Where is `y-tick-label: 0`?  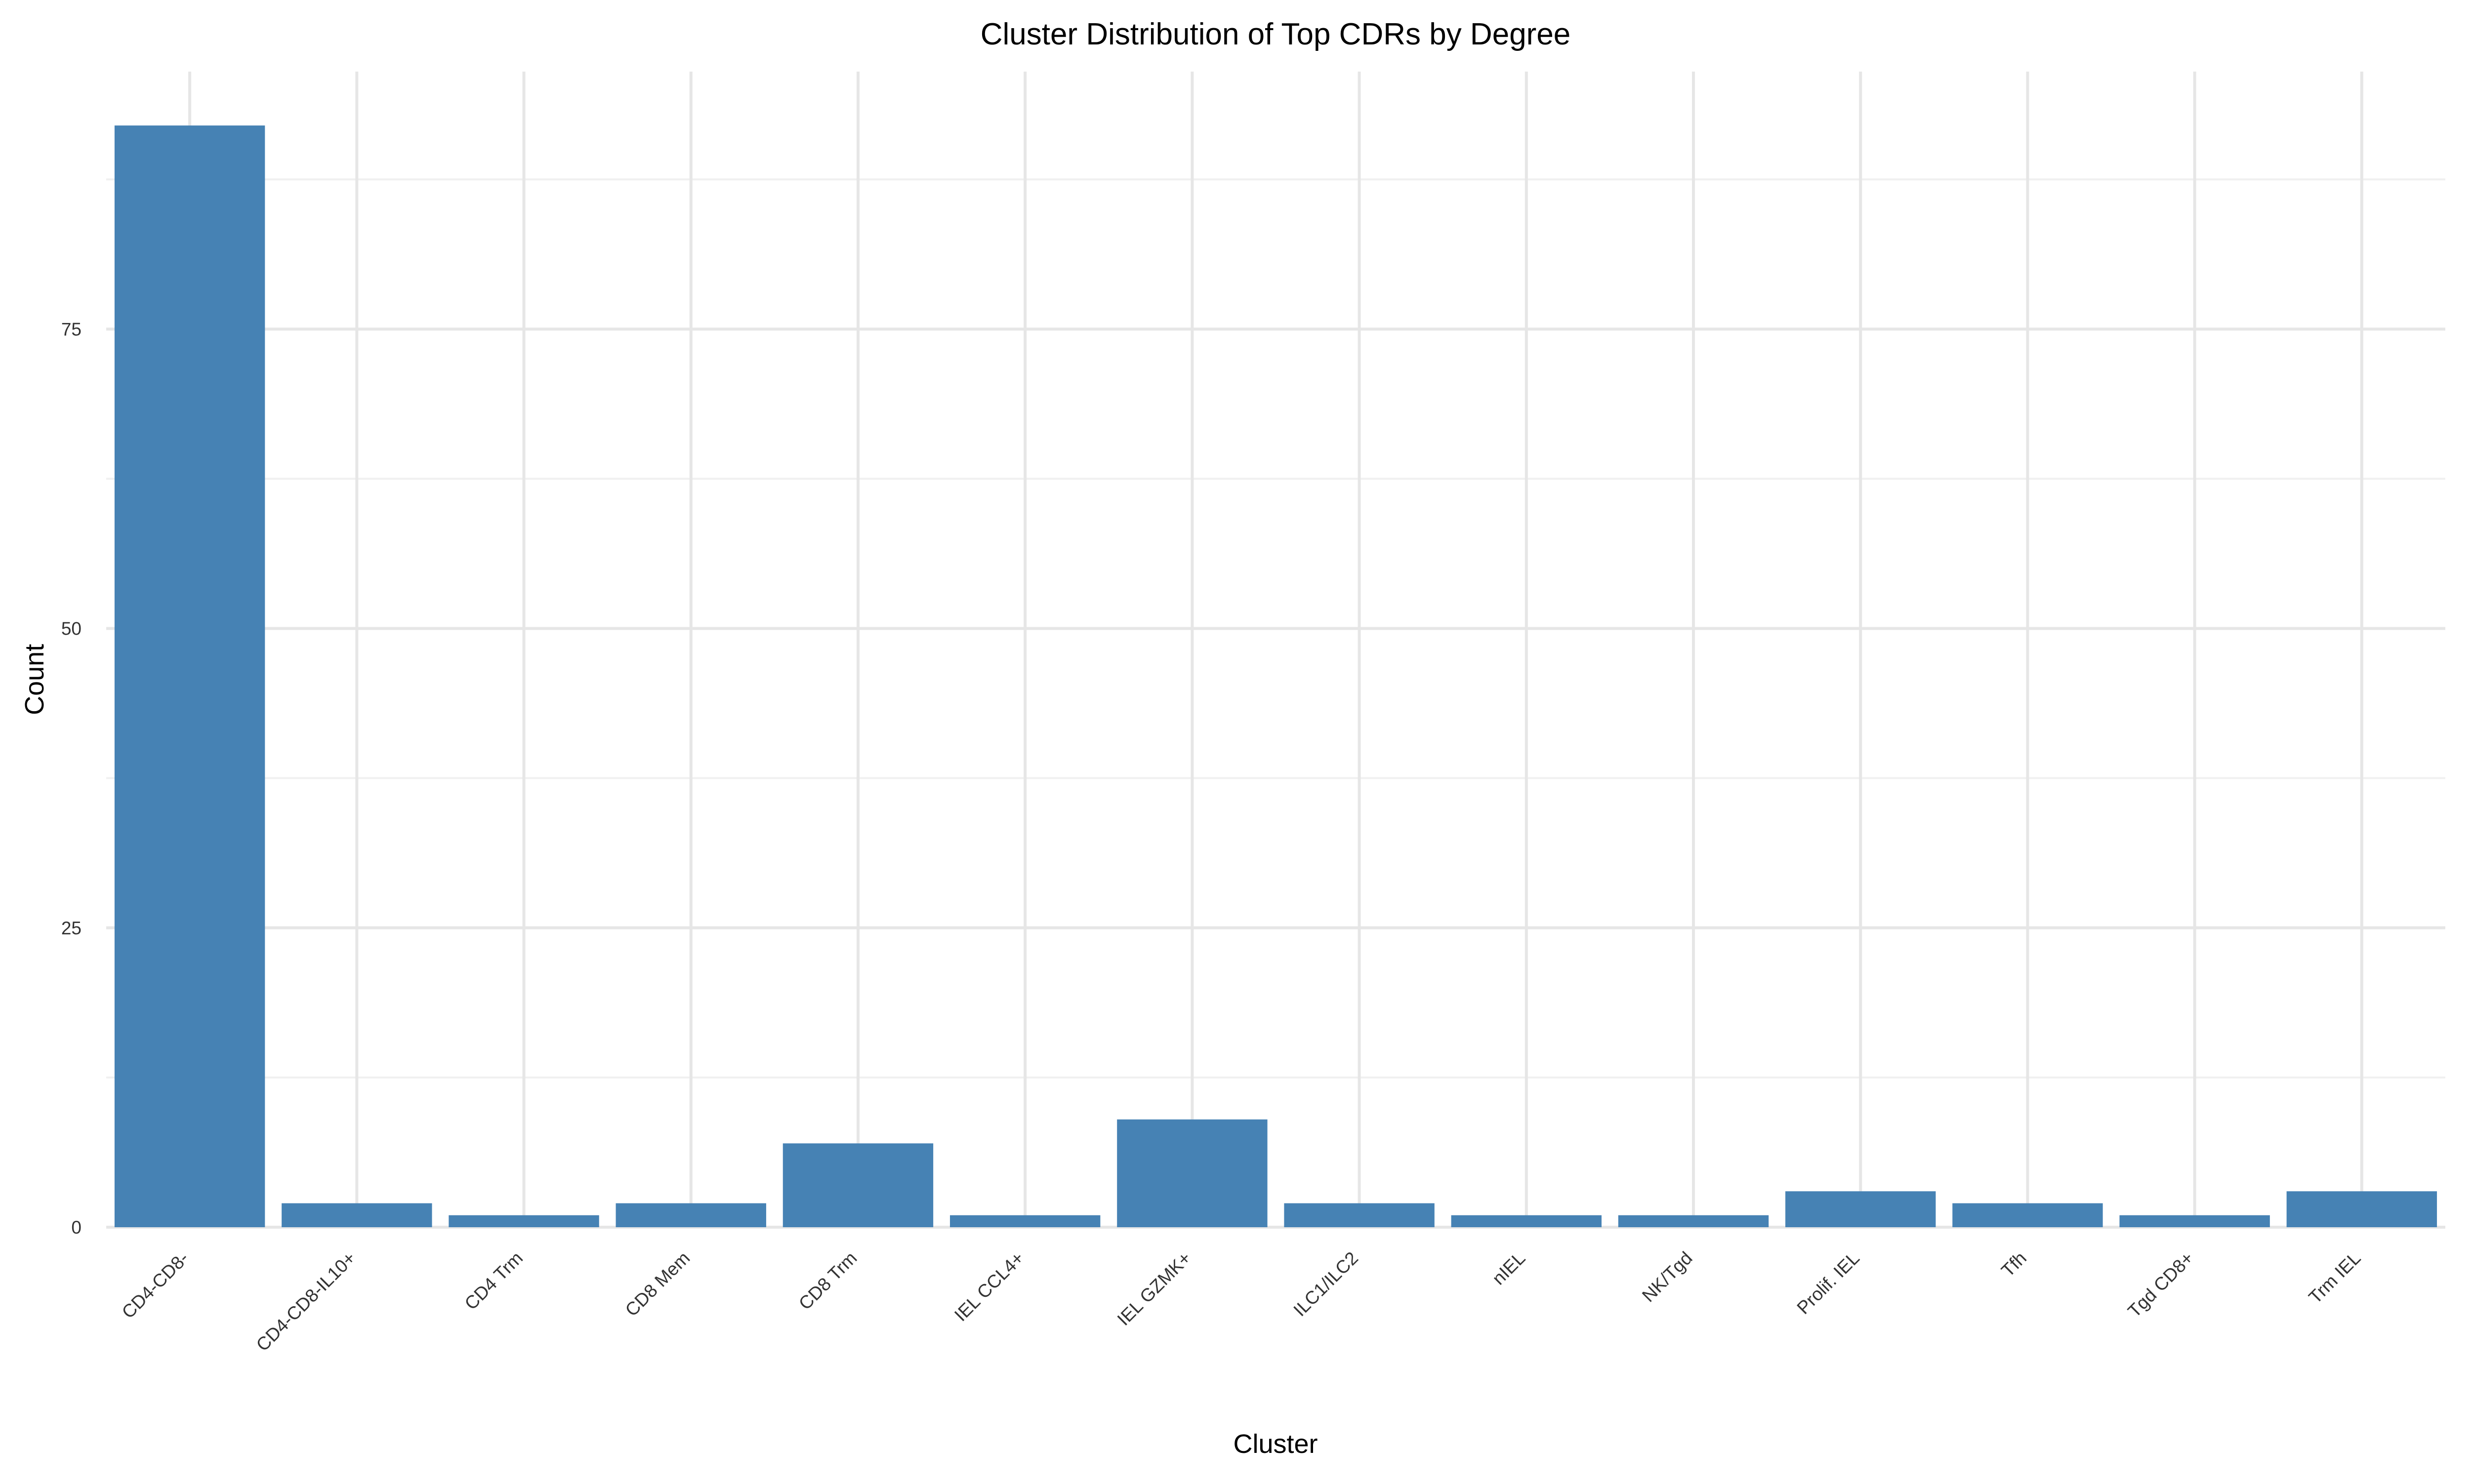 y-tick-label: 0 is located at coordinates (76, 1227).